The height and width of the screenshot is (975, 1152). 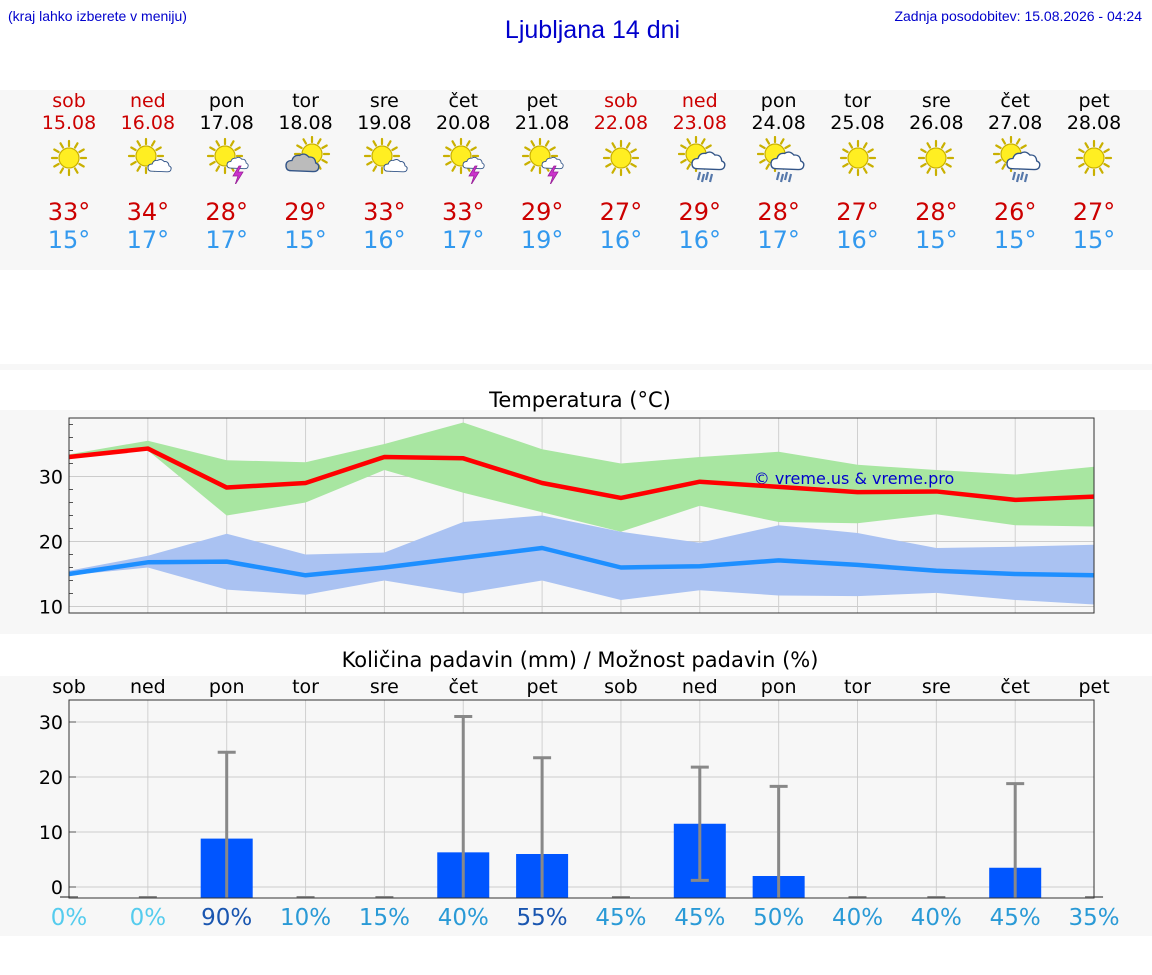 I want to click on separator-band, so click(x=576, y=367).